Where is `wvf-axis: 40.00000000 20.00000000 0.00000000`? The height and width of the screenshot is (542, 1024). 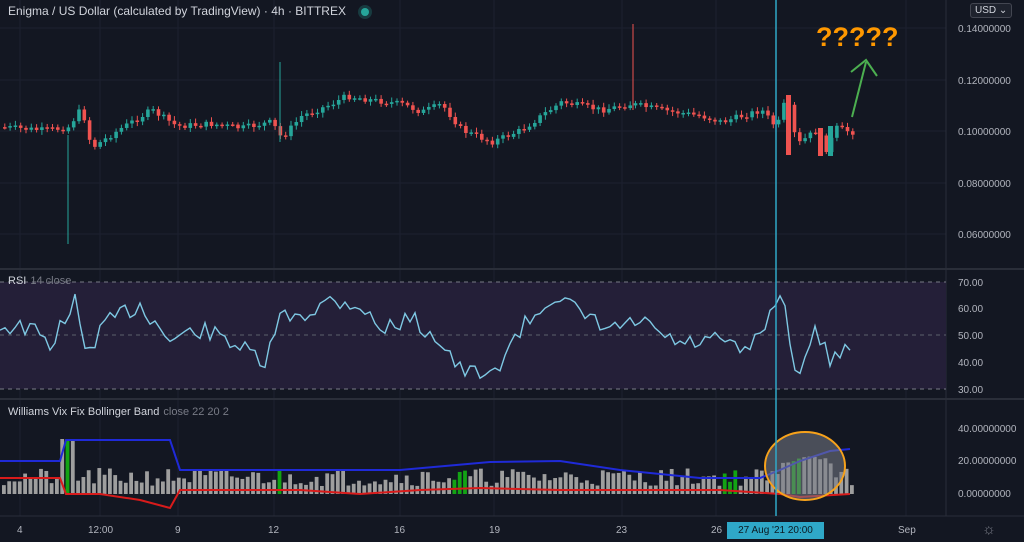
wvf-axis: 40.00000000 20.00000000 0.00000000 is located at coordinates (987, 462).